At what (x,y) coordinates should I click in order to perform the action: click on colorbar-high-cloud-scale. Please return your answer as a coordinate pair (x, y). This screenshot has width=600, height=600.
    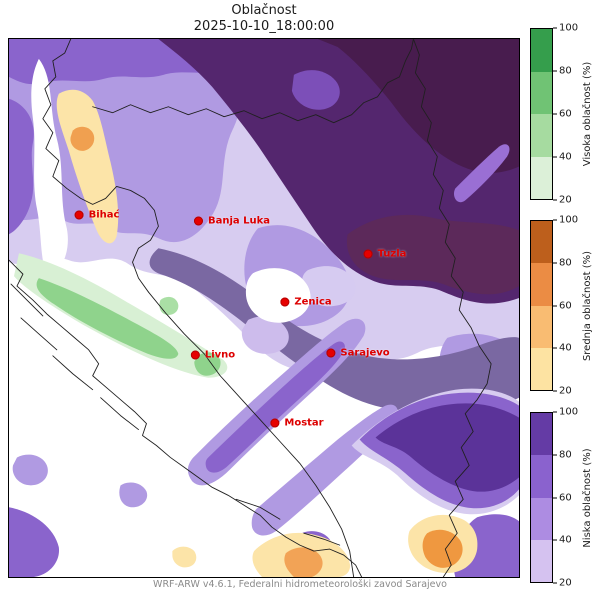
    Looking at the image, I should click on (541, 114).